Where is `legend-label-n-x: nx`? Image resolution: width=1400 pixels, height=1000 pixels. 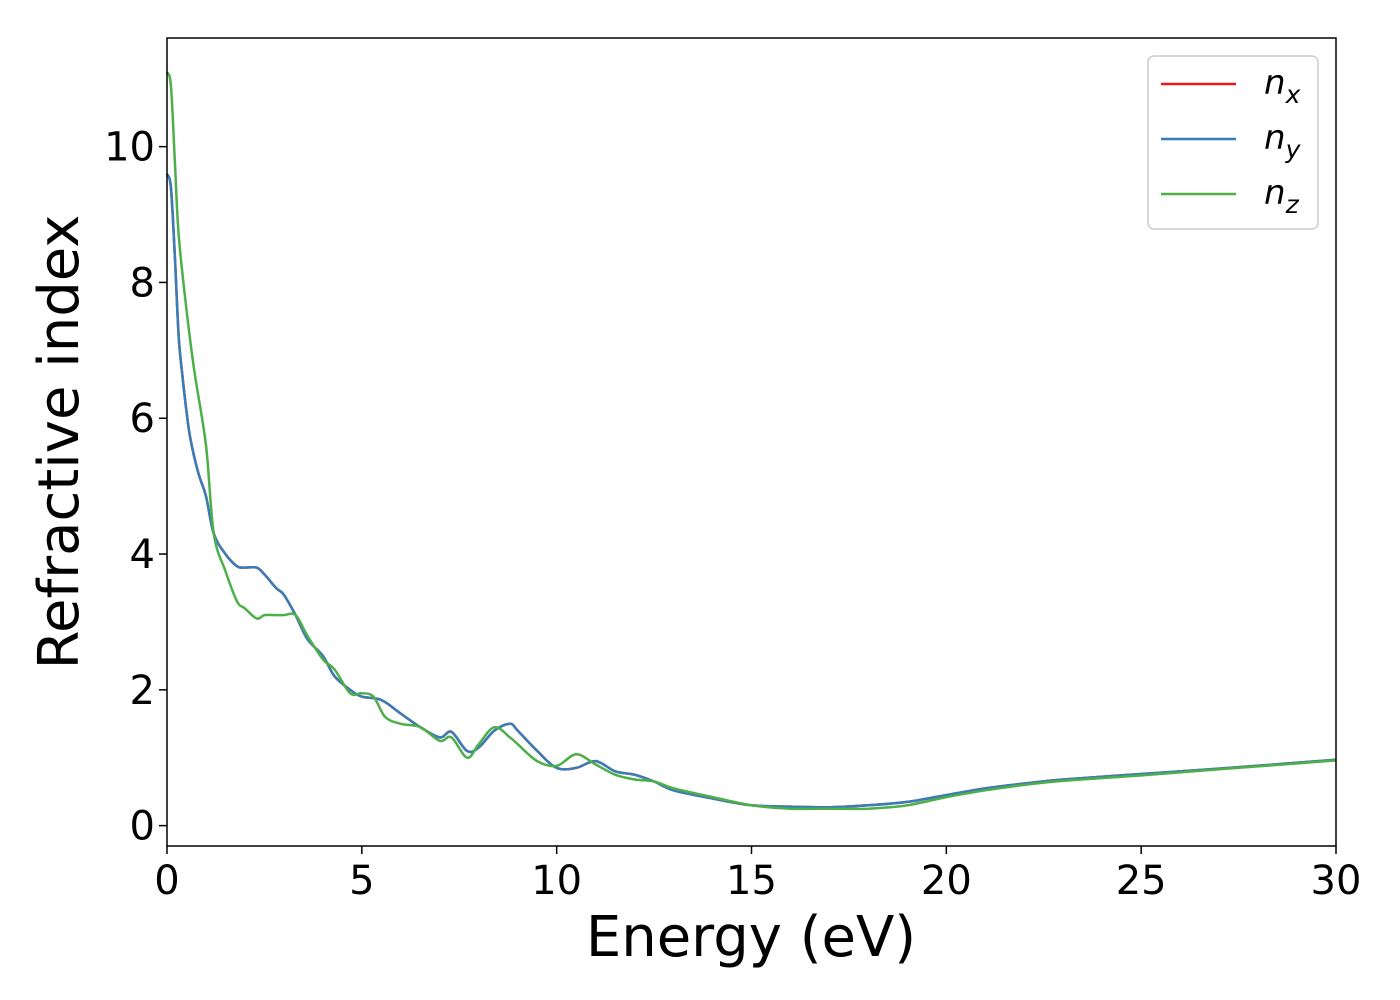
legend-label-n-x: nx is located at coordinates (1282, 86).